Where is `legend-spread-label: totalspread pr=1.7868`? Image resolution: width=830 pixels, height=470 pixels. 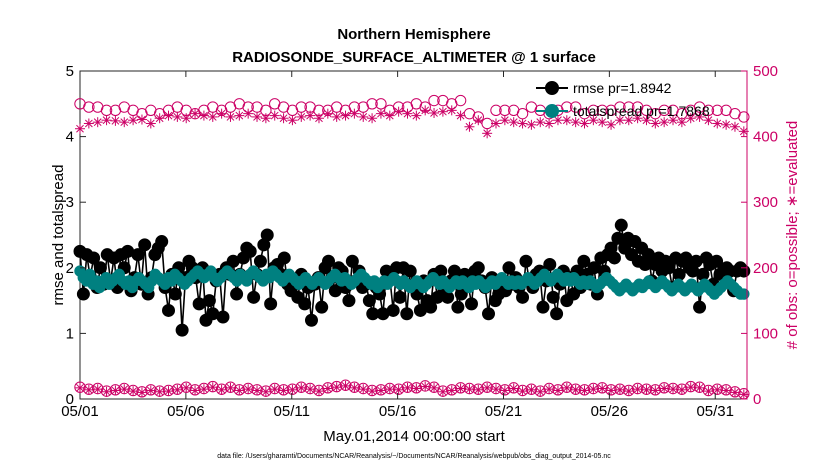
legend-spread-label: totalspread pr=1.7868 is located at coordinates (641, 111).